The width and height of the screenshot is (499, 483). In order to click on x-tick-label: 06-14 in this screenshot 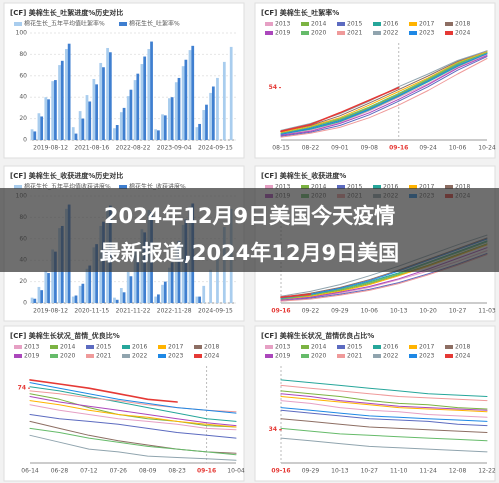, I will do `click(30, 471)`.